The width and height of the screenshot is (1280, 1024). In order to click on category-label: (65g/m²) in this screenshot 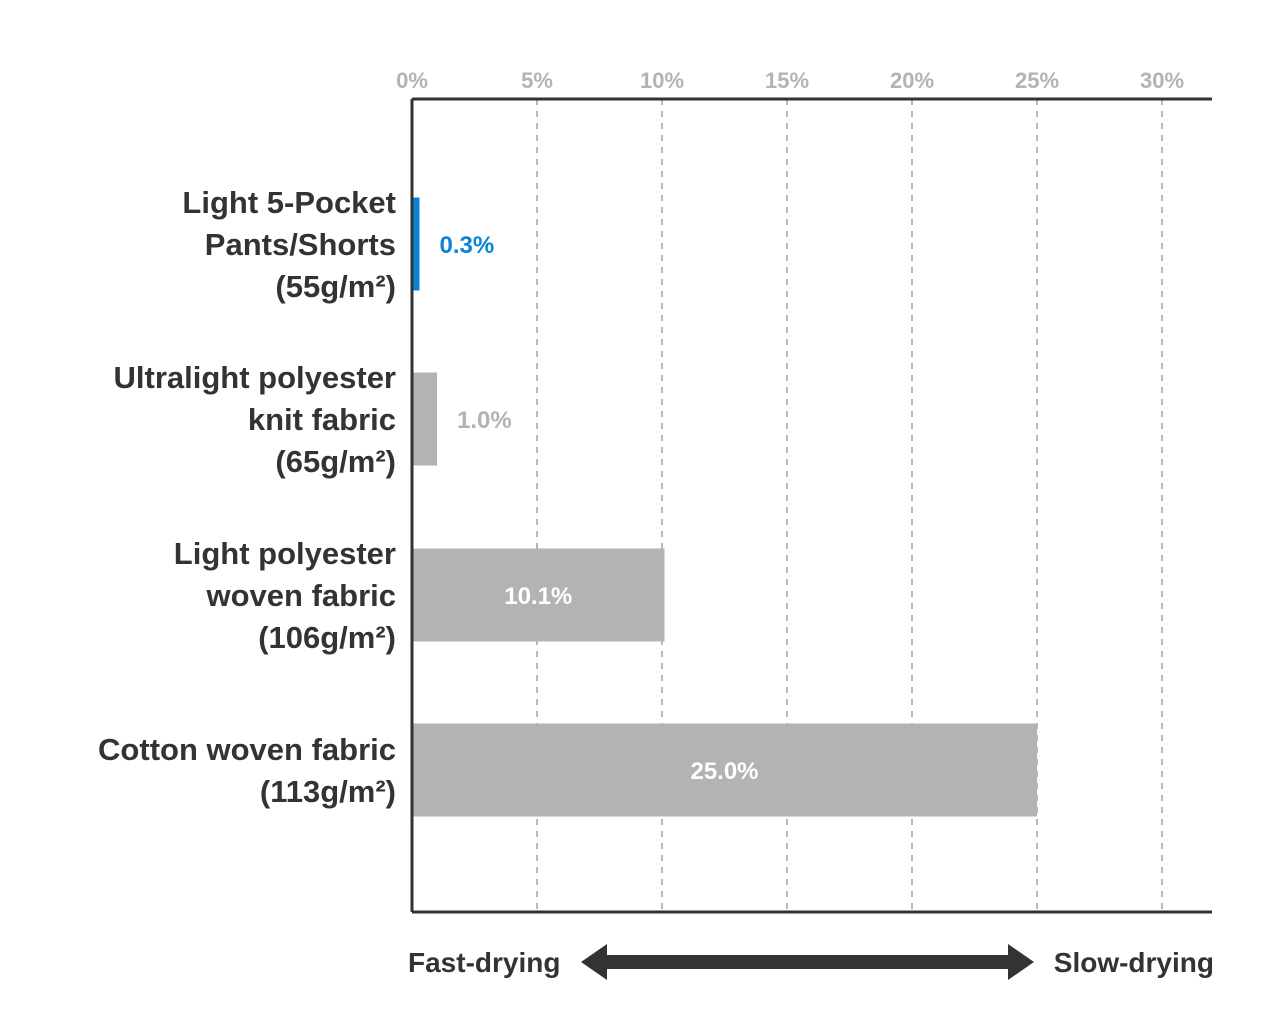, I will do `click(335, 461)`.